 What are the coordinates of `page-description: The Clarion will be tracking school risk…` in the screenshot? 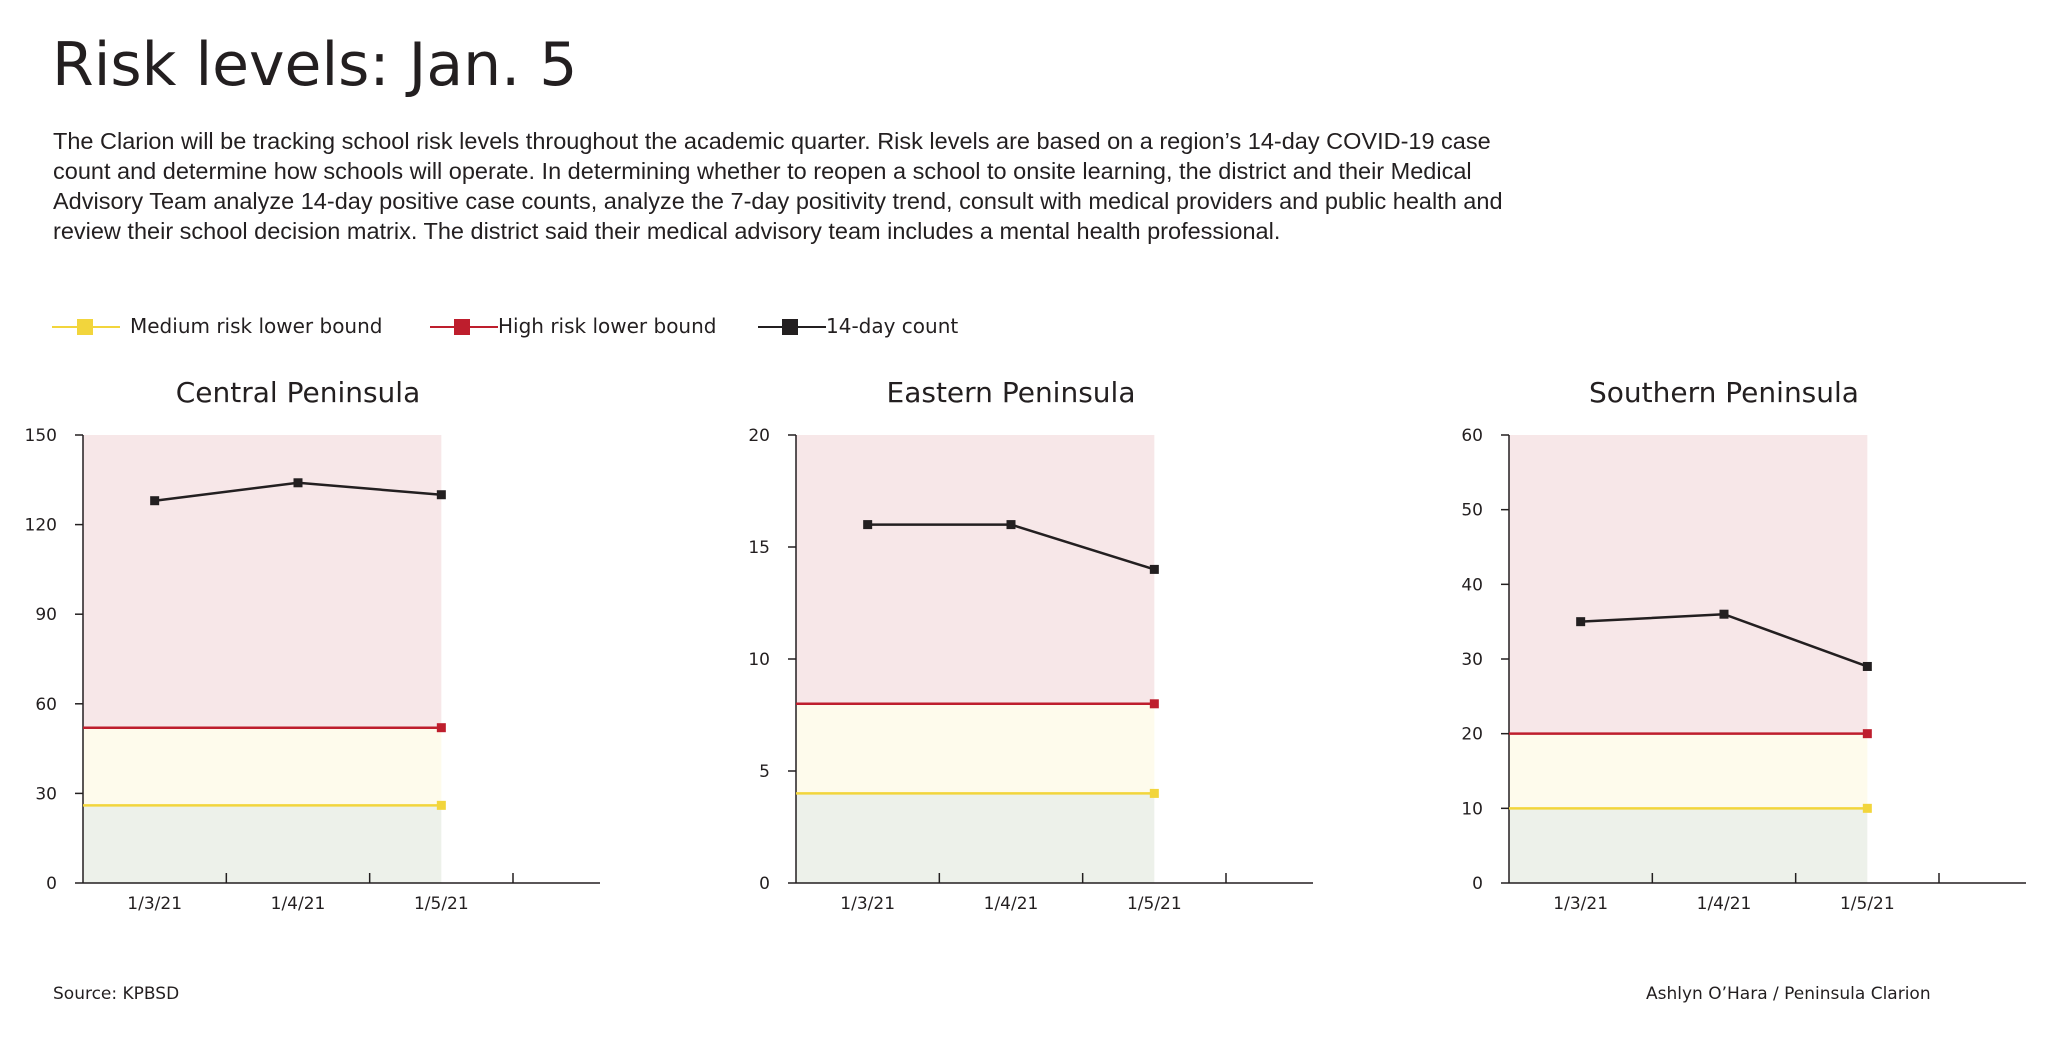 It's located at (778, 186).